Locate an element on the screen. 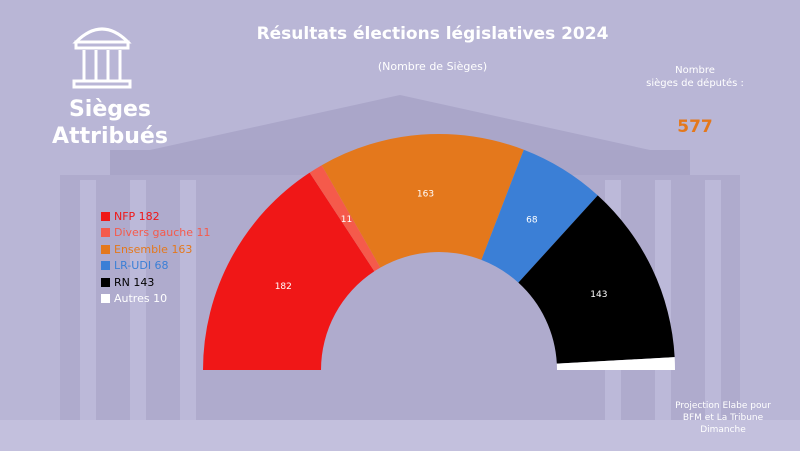 The width and height of the screenshot is (800, 451). source-line-3: Dimanche is located at coordinates (723, 430).